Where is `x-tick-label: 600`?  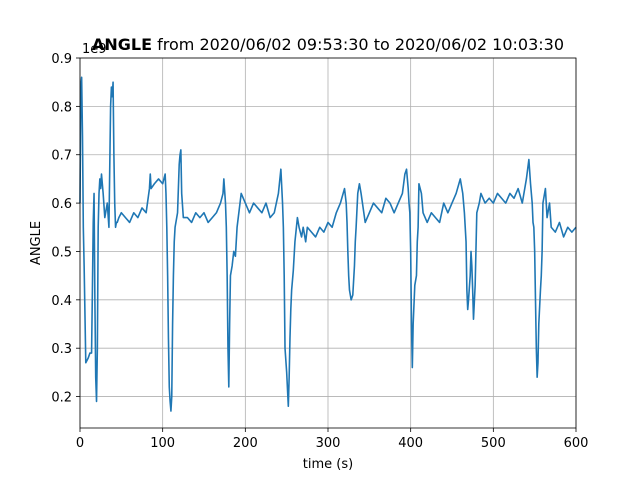
x-tick-label: 600 is located at coordinates (576, 443).